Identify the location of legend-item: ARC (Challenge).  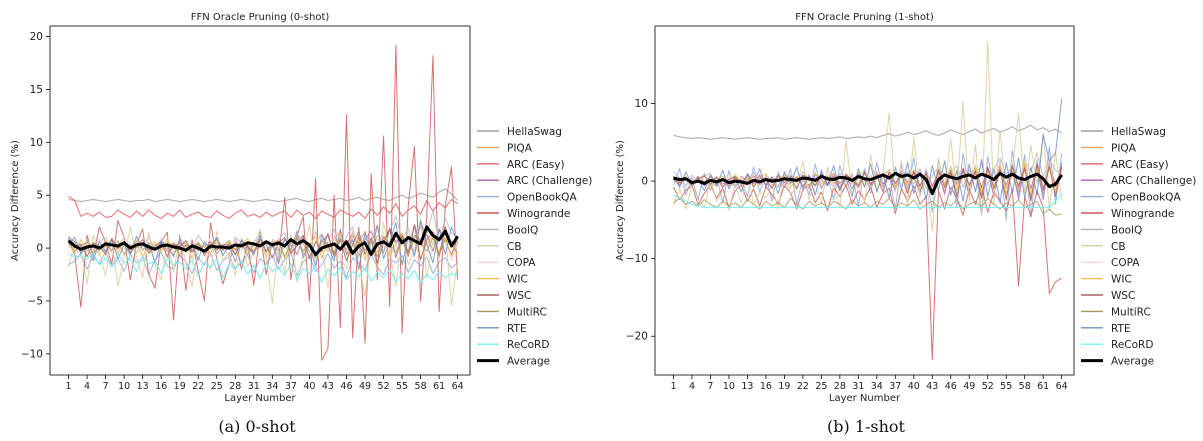
(1138, 181).